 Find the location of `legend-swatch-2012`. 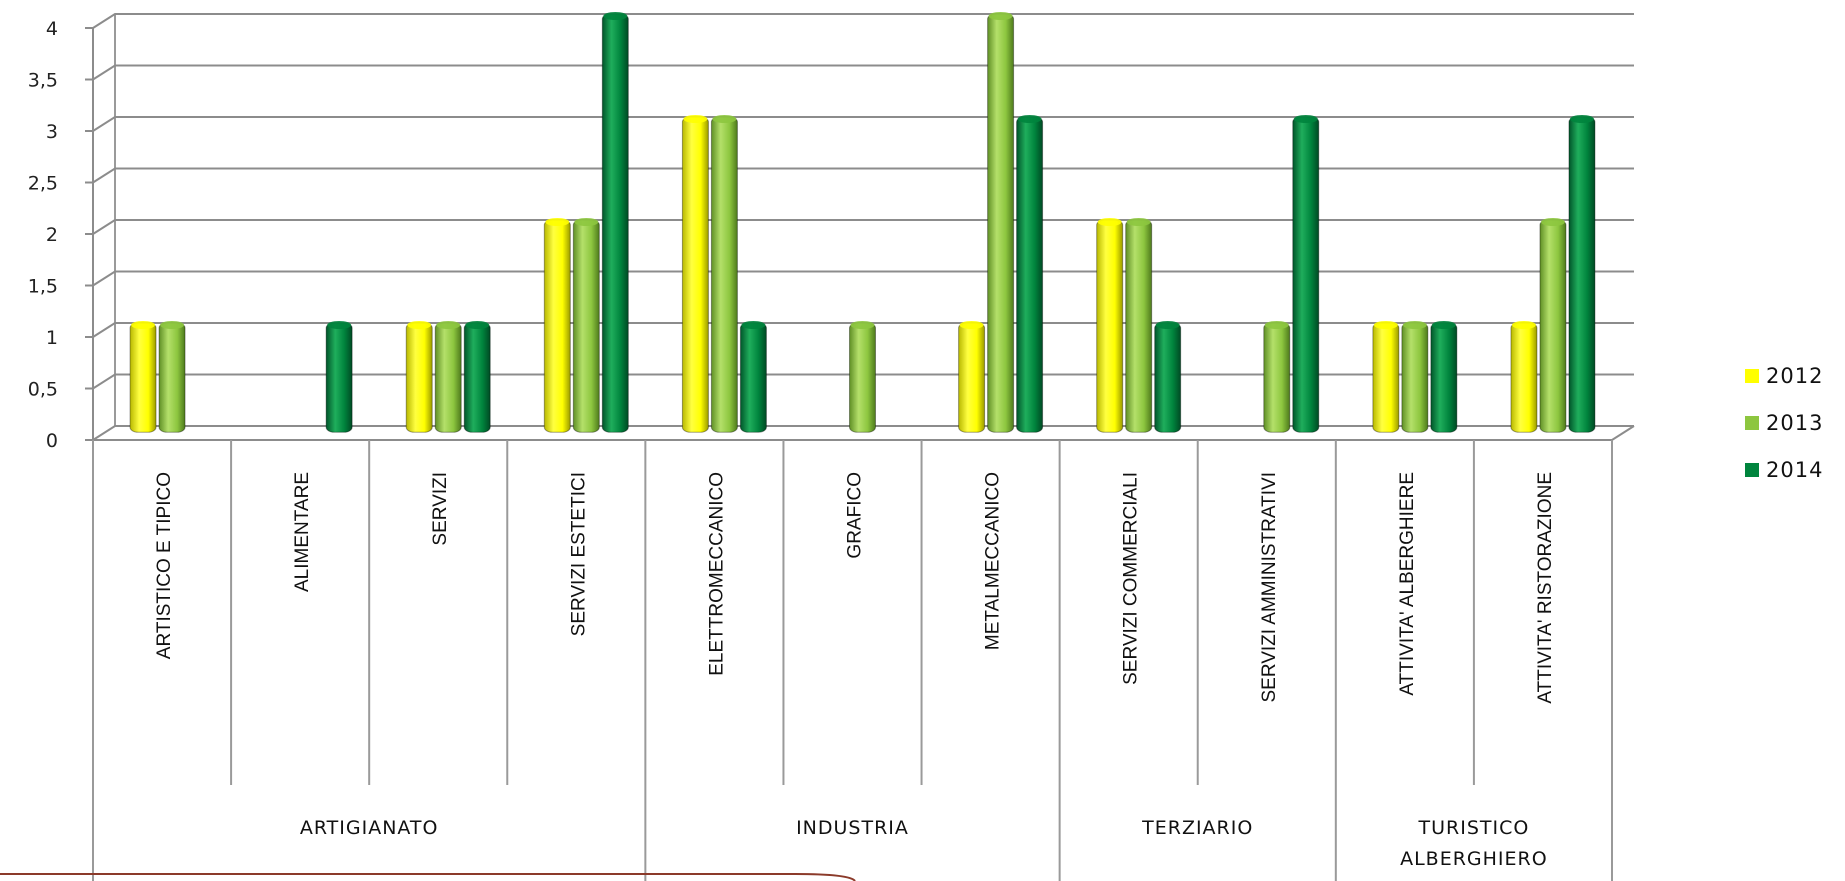

legend-swatch-2012 is located at coordinates (1752, 376).